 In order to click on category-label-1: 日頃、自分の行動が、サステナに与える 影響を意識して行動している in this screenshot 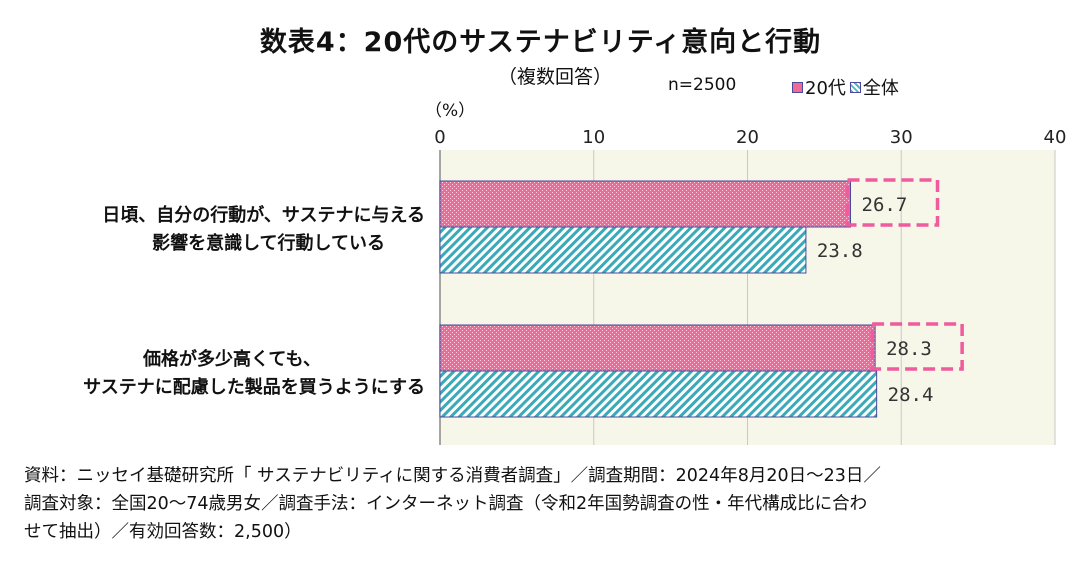, I will do `click(263, 230)`.